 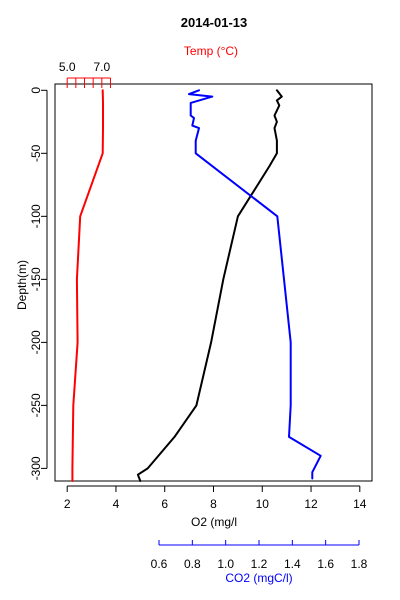 What do you see at coordinates (36, 90) in the screenshot?
I see `depth-tick-label: 0` at bounding box center [36, 90].